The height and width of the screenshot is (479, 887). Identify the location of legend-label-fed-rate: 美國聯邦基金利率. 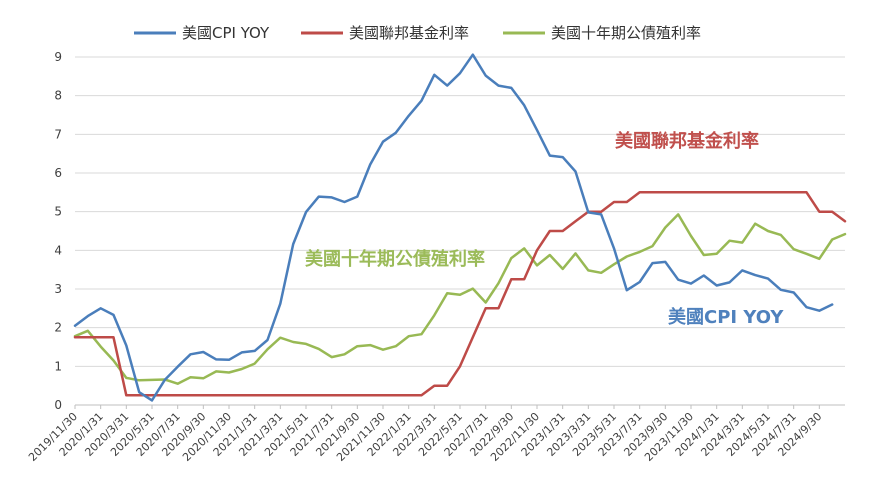
(409, 33).